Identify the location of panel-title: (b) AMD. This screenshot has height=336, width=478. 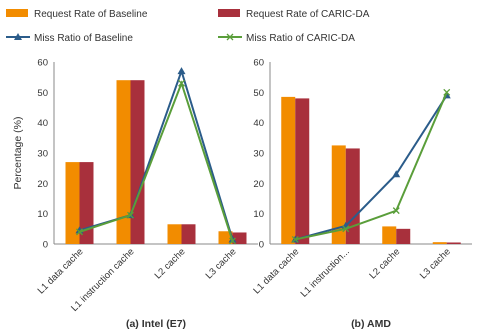
(371, 324).